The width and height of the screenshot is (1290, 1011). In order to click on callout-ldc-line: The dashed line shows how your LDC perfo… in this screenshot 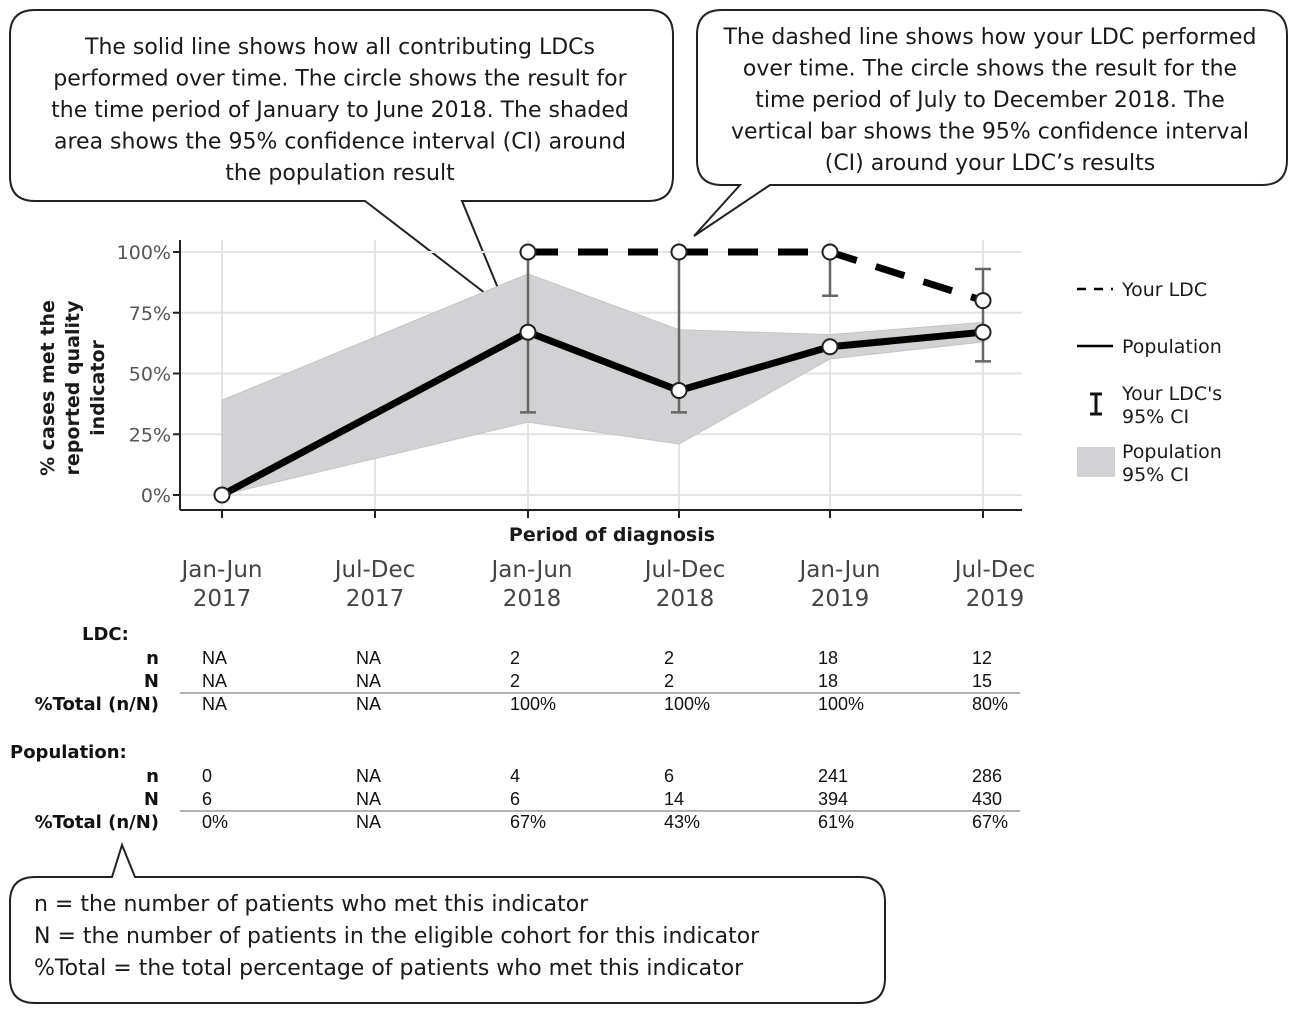, I will do `click(989, 37)`.